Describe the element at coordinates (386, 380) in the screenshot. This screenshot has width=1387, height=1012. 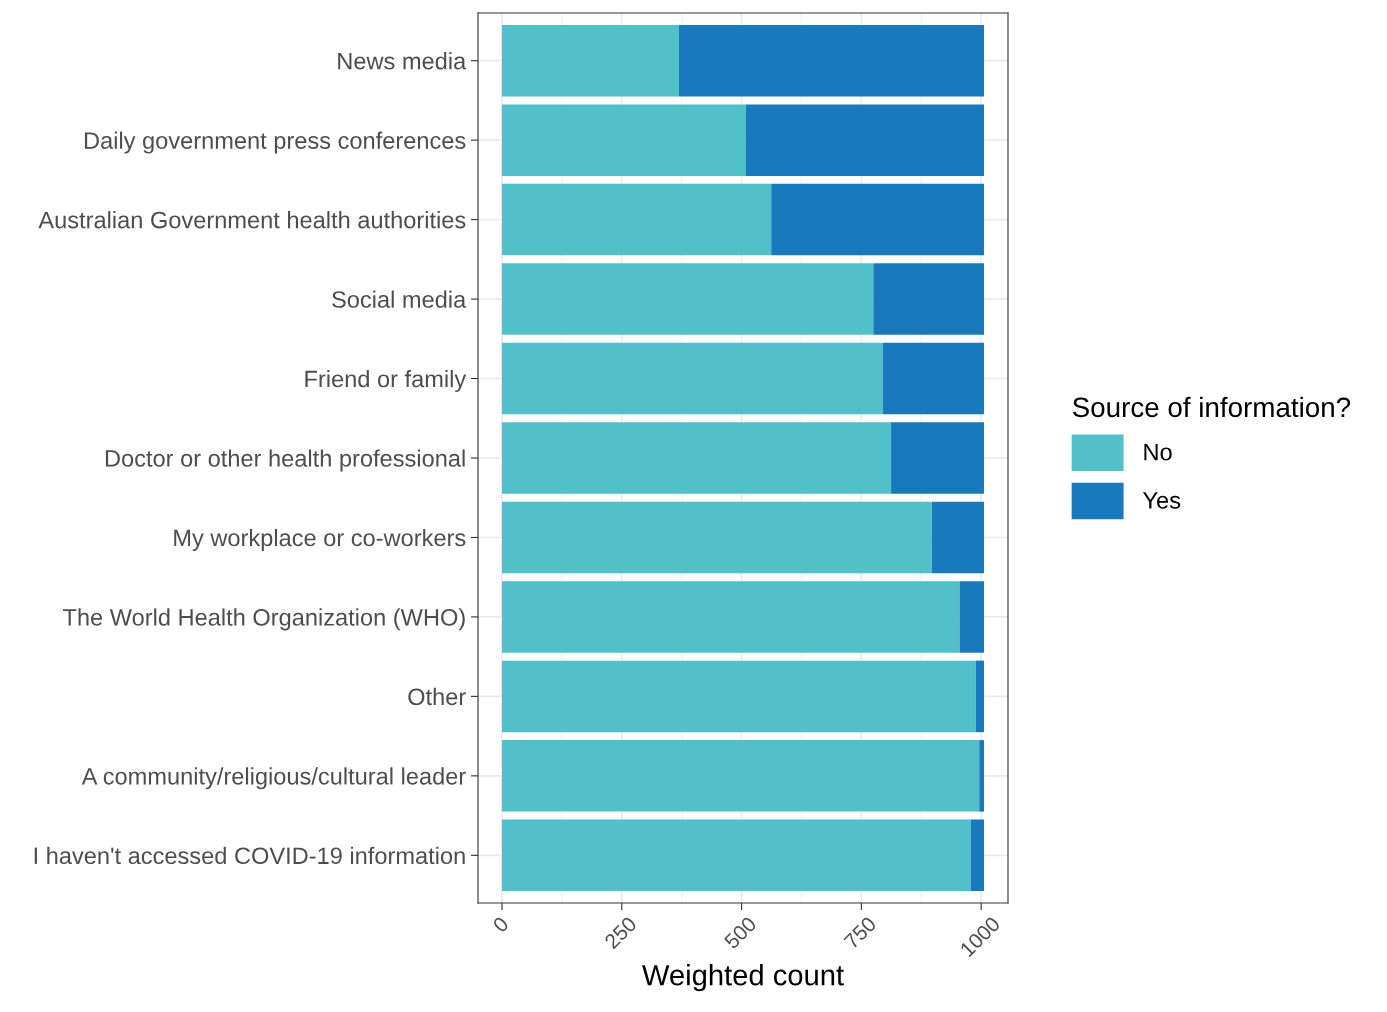
I see `y-tick-label: Friend or family` at that location.